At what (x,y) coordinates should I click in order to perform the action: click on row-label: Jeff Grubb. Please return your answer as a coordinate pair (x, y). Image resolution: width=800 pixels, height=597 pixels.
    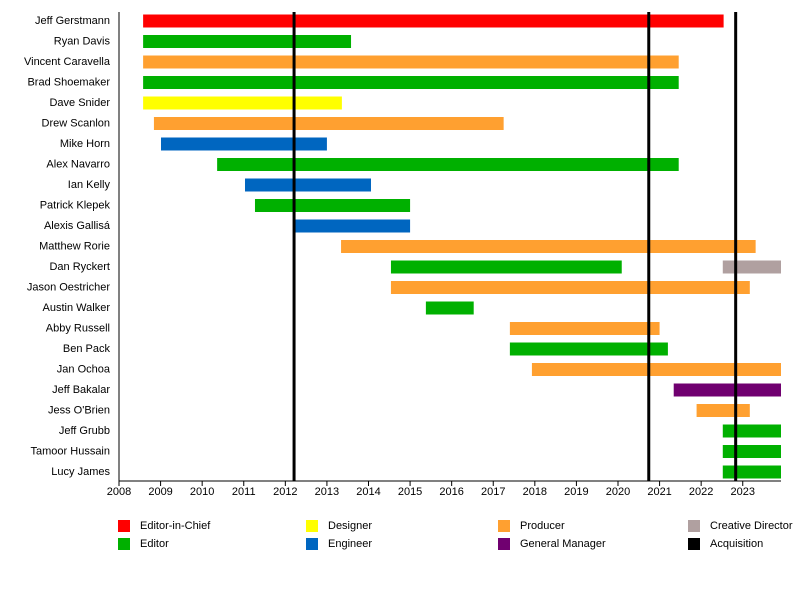
    Looking at the image, I should click on (84, 431).